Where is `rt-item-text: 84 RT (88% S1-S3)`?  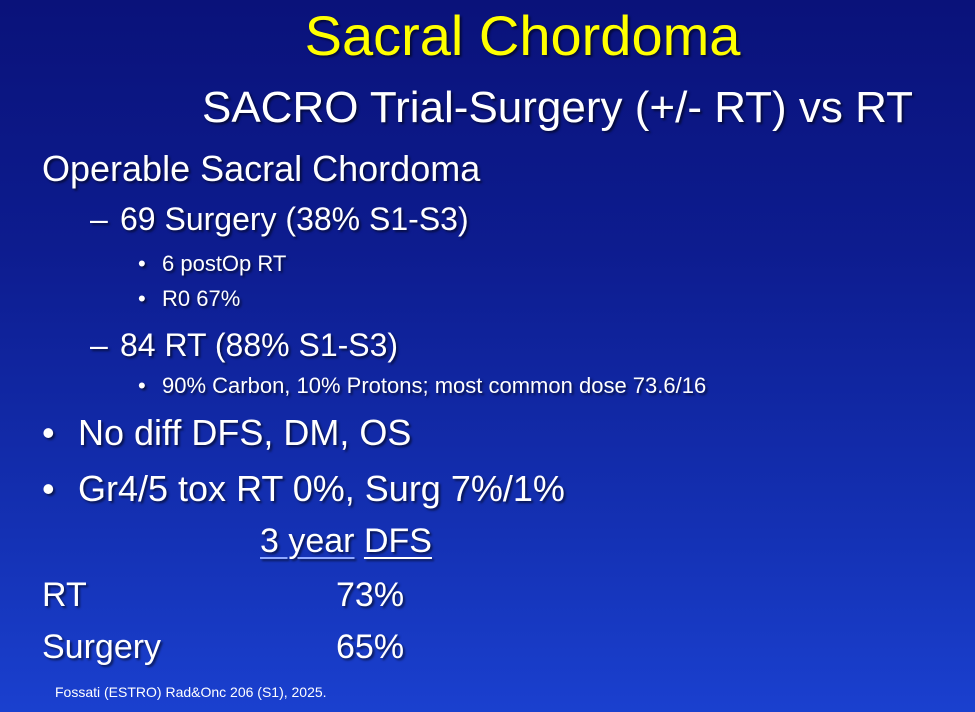
rt-item-text: 84 RT (88% S1-S3) is located at coordinates (259, 345).